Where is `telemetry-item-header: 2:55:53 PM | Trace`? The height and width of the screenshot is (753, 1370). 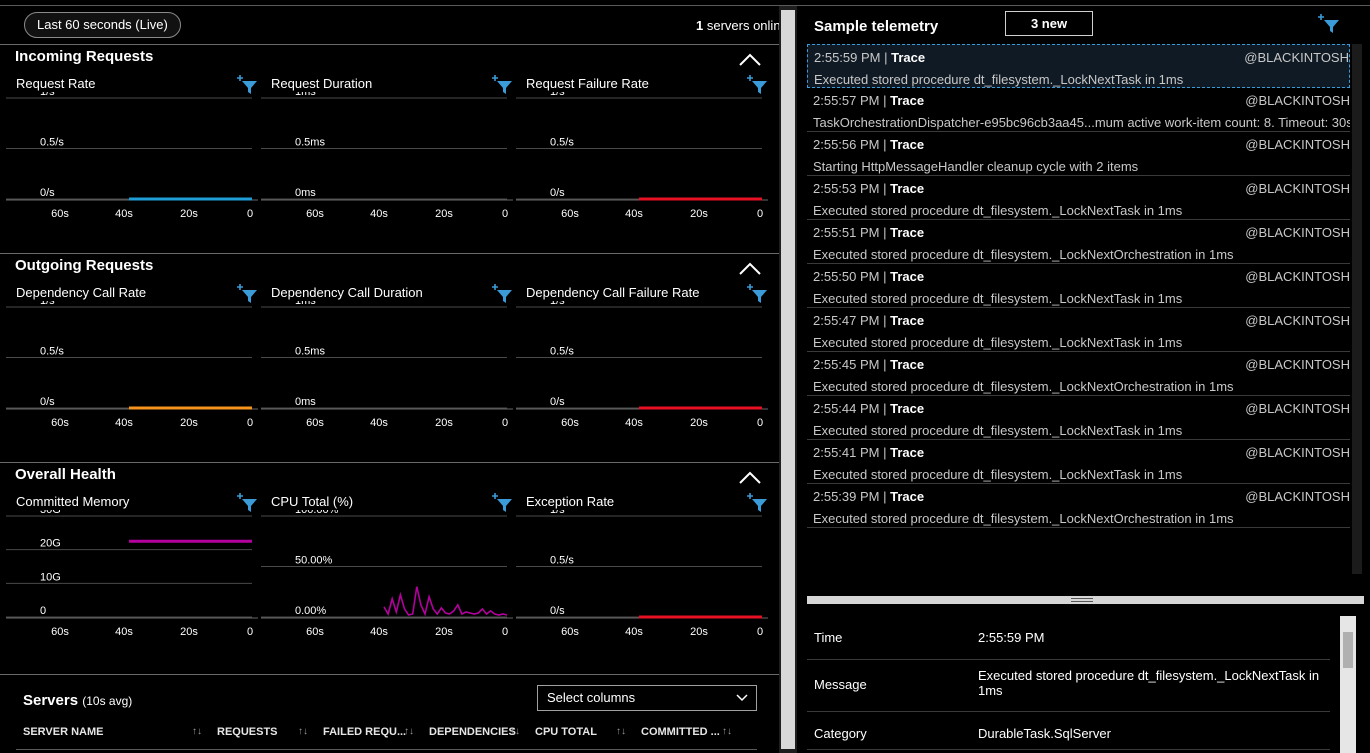 telemetry-item-header: 2:55:53 PM | Trace is located at coordinates (868, 188).